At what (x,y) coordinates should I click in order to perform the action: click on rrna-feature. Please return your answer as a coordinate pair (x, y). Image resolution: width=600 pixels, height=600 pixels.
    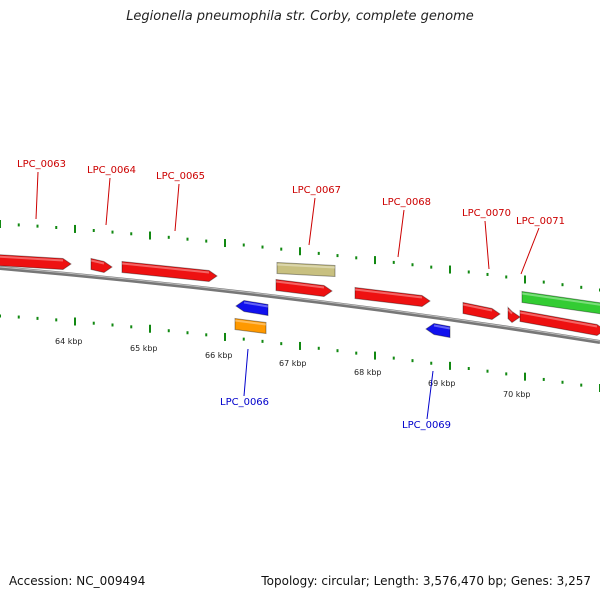
    Looking at the image, I should click on (306, 269).